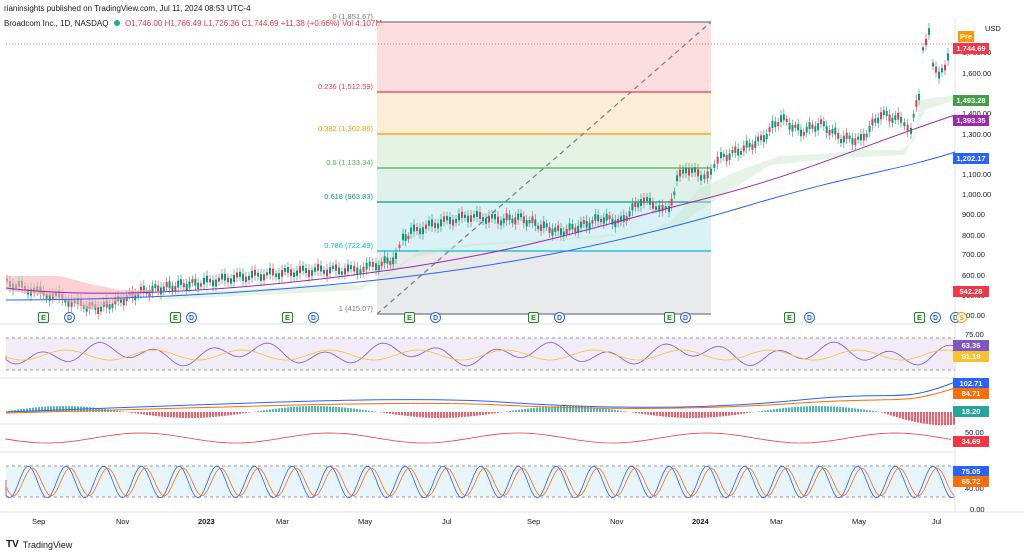  What do you see at coordinates (143, 23) in the screenshot?
I see `ohlc-open: O1,746.00` at bounding box center [143, 23].